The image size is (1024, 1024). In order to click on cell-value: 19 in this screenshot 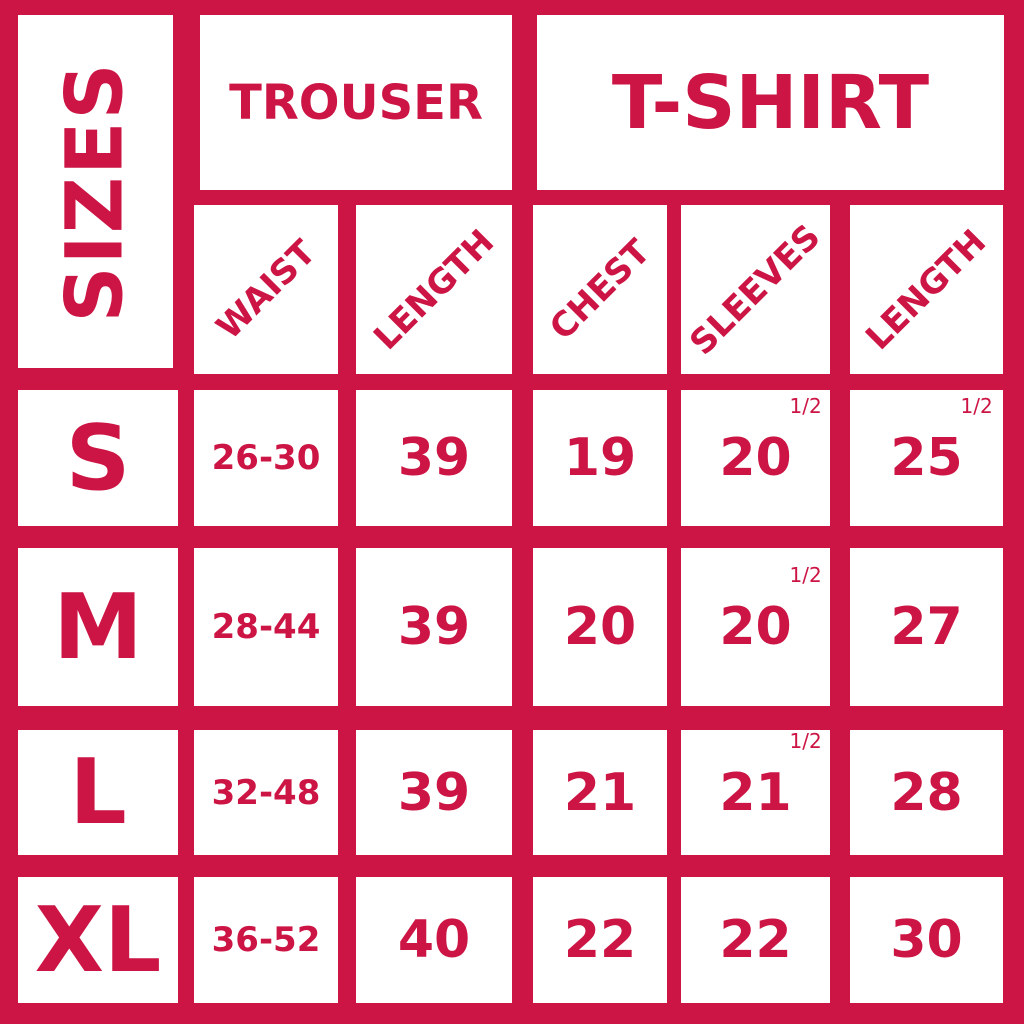, I will do `click(600, 458)`.